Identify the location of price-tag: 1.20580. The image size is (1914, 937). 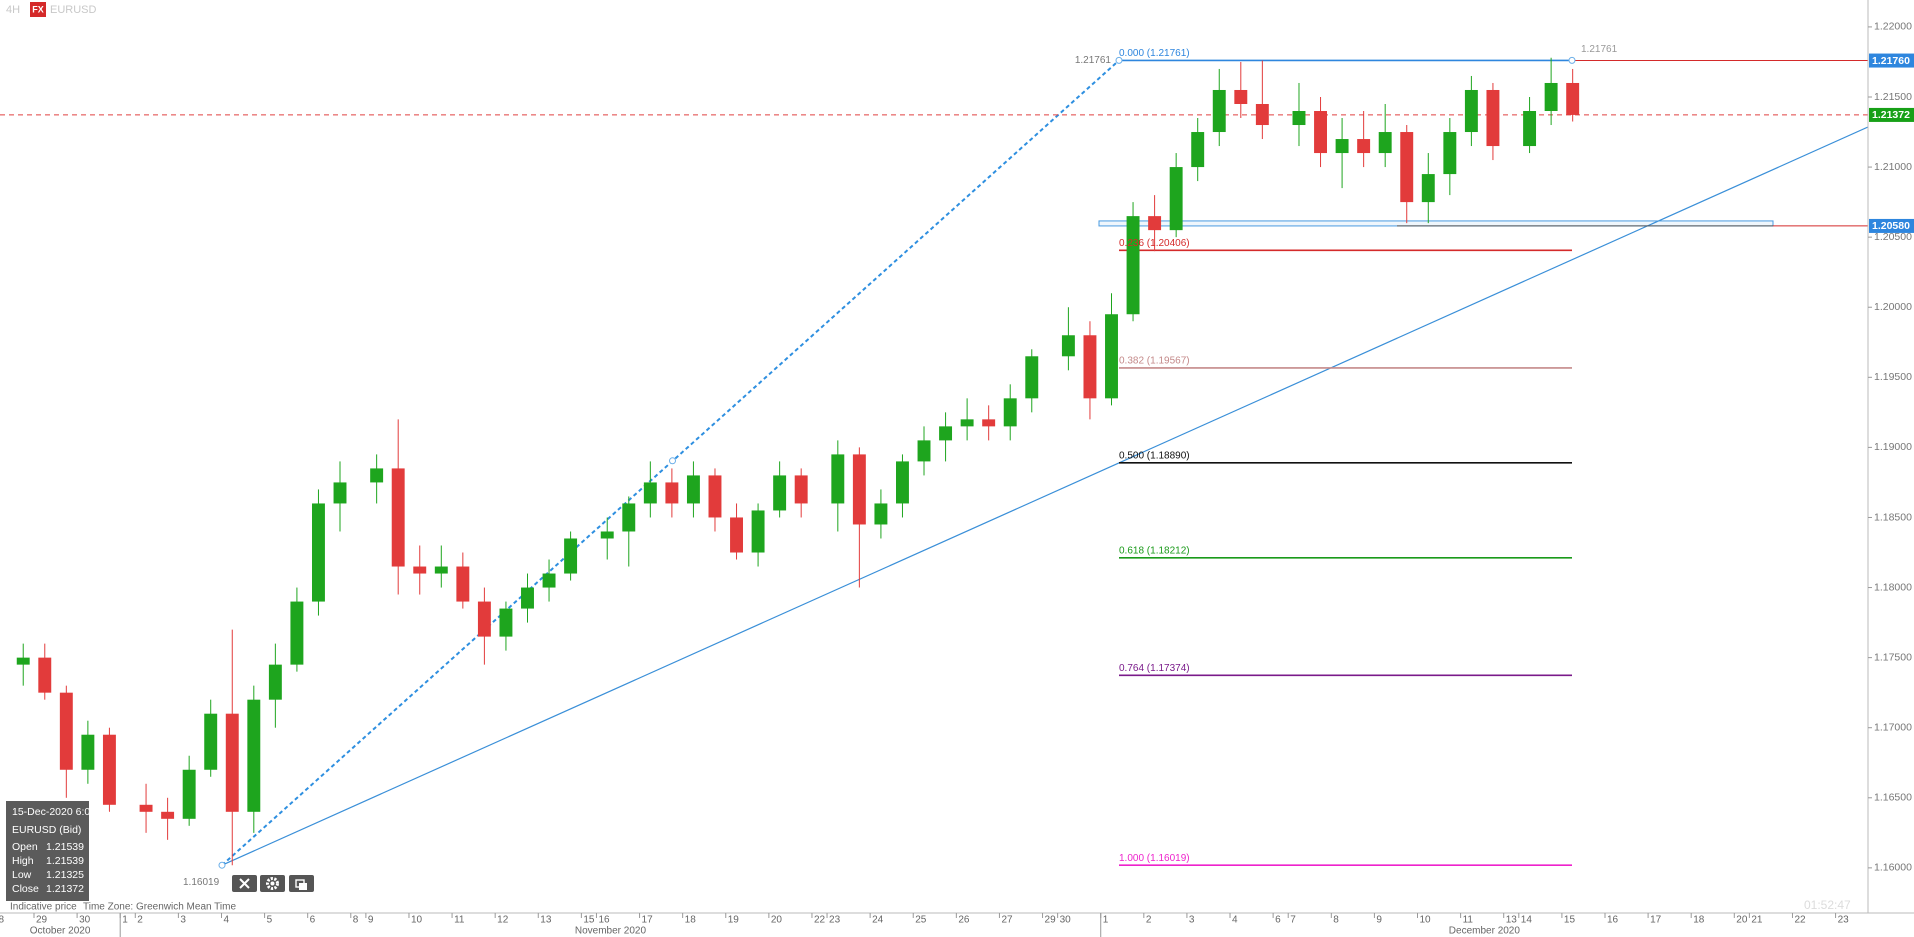
(1891, 226).